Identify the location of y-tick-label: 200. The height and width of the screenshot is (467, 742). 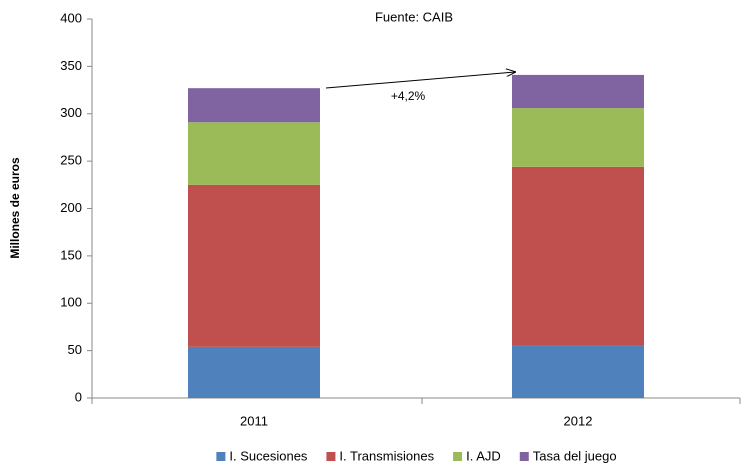
(71, 207).